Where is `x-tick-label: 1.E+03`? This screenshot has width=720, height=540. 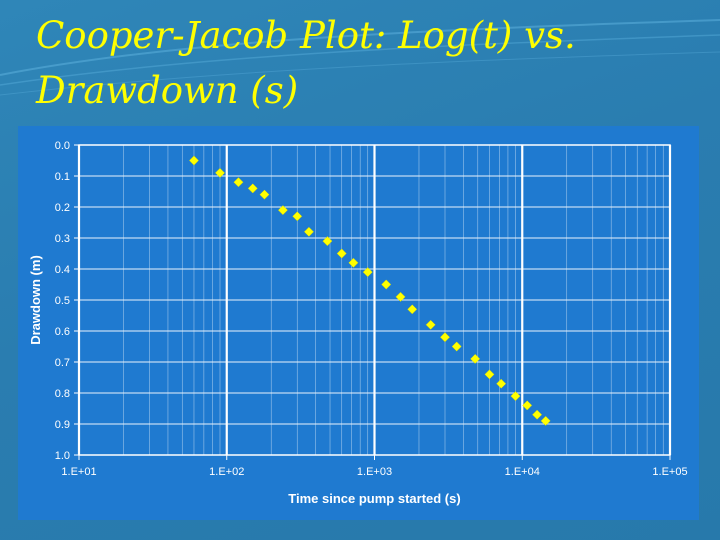
x-tick-label: 1.E+03 is located at coordinates (374, 472).